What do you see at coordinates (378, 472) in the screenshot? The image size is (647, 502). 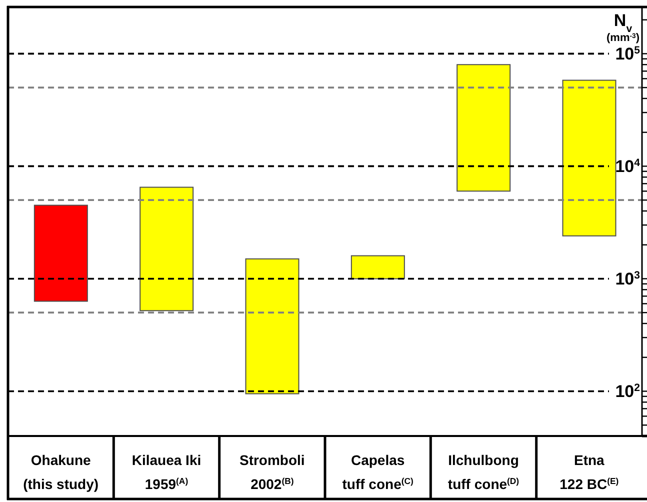 I see `x-tick-label: Capelas tuff cone$^{(C)}$` at bounding box center [378, 472].